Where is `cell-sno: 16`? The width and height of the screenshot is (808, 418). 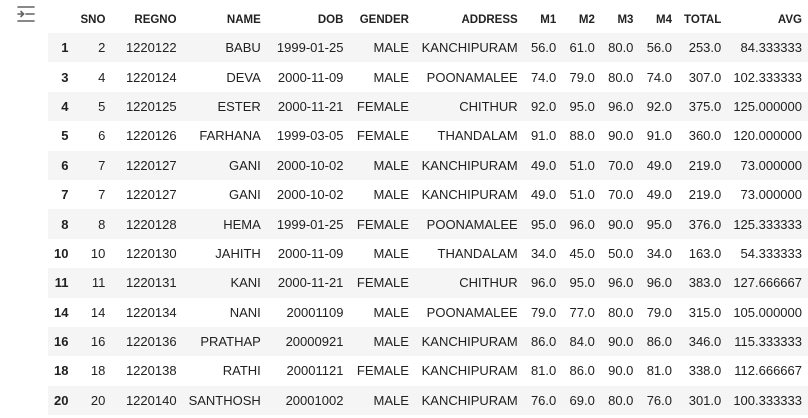
cell-sno: 16 is located at coordinates (98, 342).